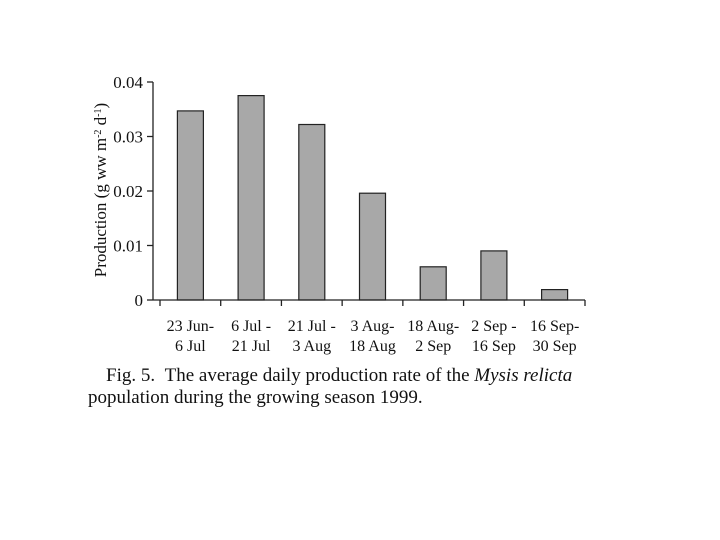  What do you see at coordinates (312, 326) in the screenshot?
I see `x-tick-label-3-line-1: 21 Jul -` at bounding box center [312, 326].